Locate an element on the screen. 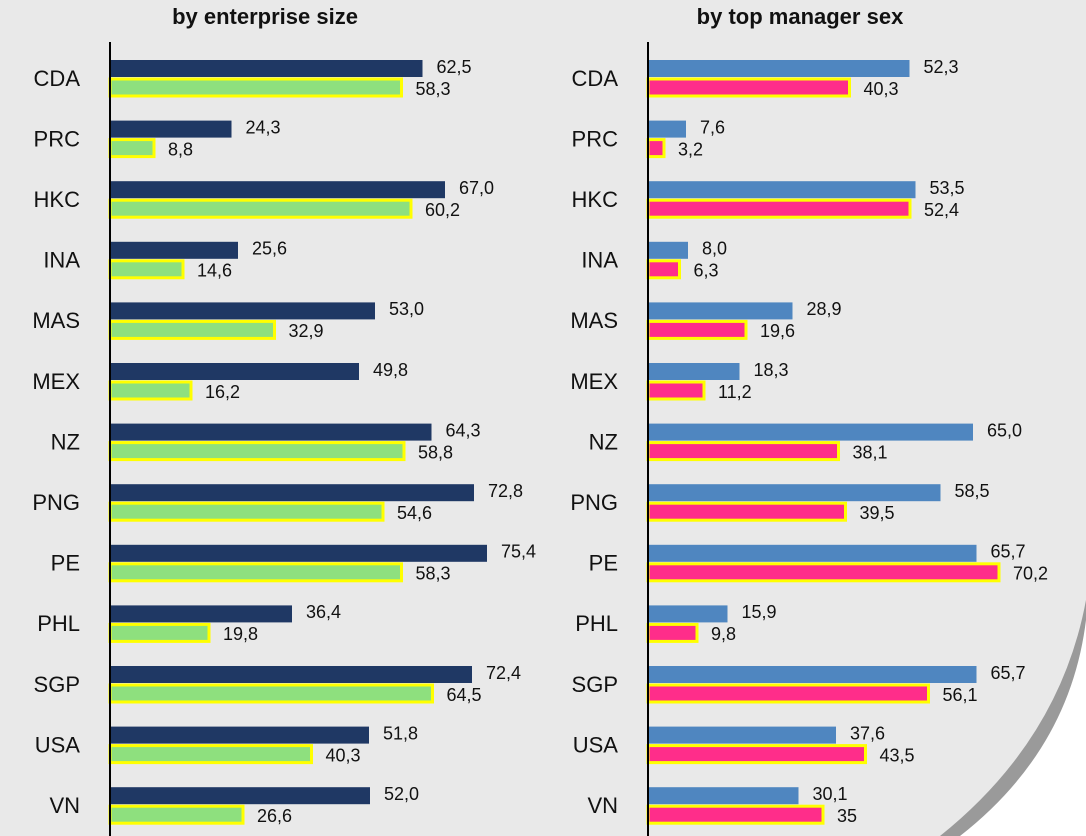  category-label: NZ is located at coordinates (65, 441).